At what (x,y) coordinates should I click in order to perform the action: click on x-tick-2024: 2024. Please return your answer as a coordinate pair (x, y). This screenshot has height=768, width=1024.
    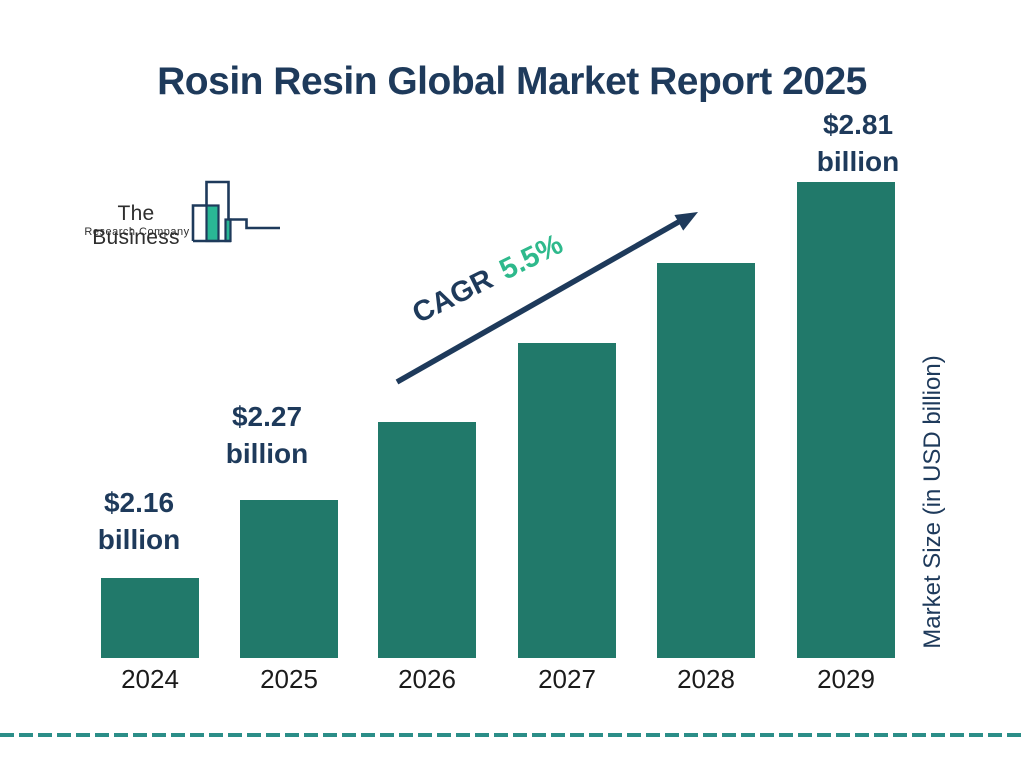
    Looking at the image, I should click on (150, 679).